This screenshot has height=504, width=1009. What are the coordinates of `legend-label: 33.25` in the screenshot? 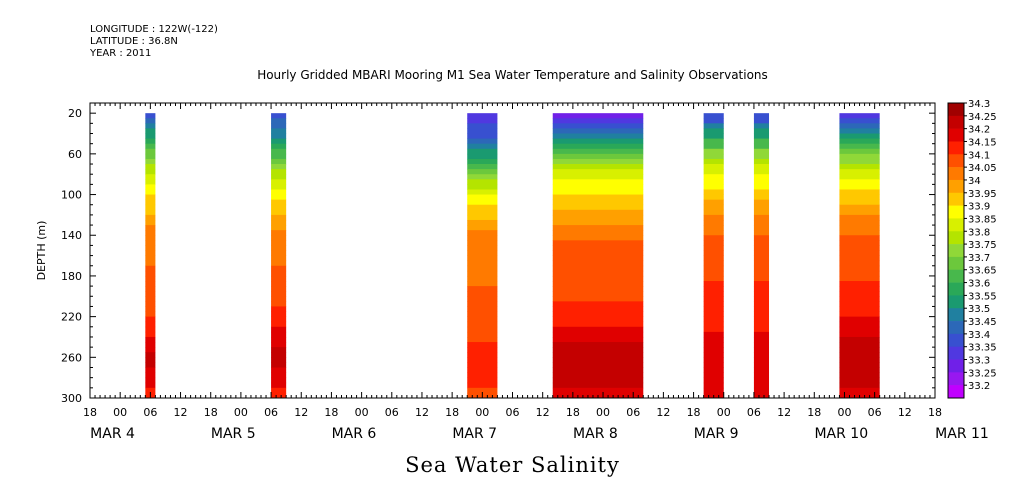 It's located at (982, 373).